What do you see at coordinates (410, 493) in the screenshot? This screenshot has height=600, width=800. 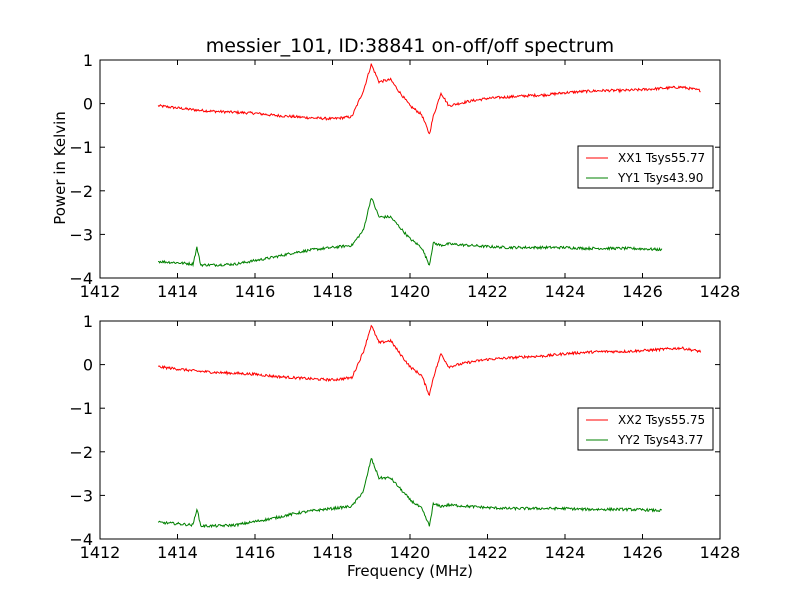 I see `series-line-yy2` at bounding box center [410, 493].